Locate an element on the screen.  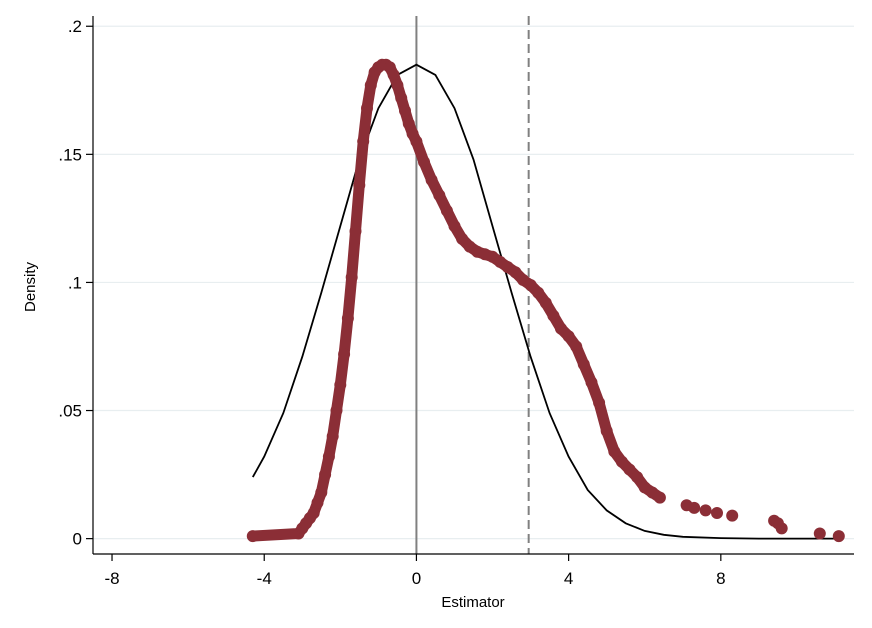
y-tick-label: .2 is located at coordinates (75, 26).